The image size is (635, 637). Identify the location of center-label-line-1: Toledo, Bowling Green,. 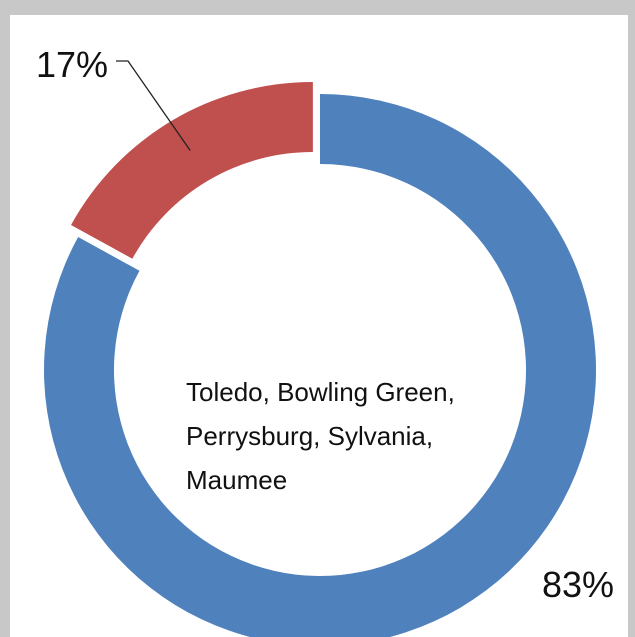
(320, 392).